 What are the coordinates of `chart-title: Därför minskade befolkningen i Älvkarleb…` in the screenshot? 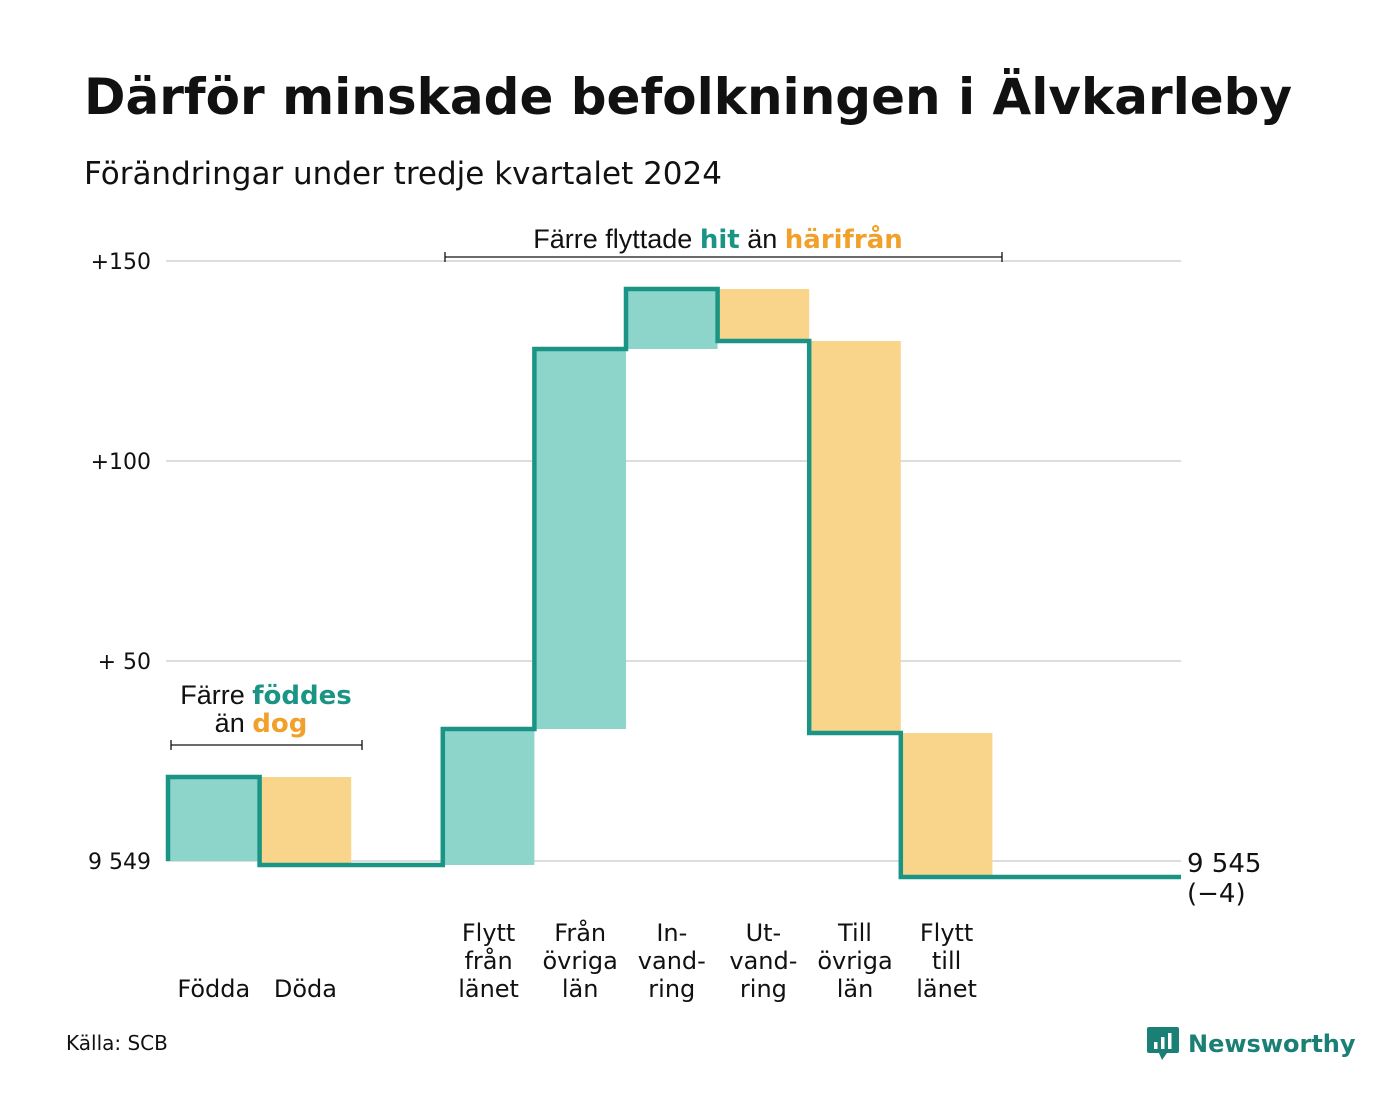 It's located at (688, 97).